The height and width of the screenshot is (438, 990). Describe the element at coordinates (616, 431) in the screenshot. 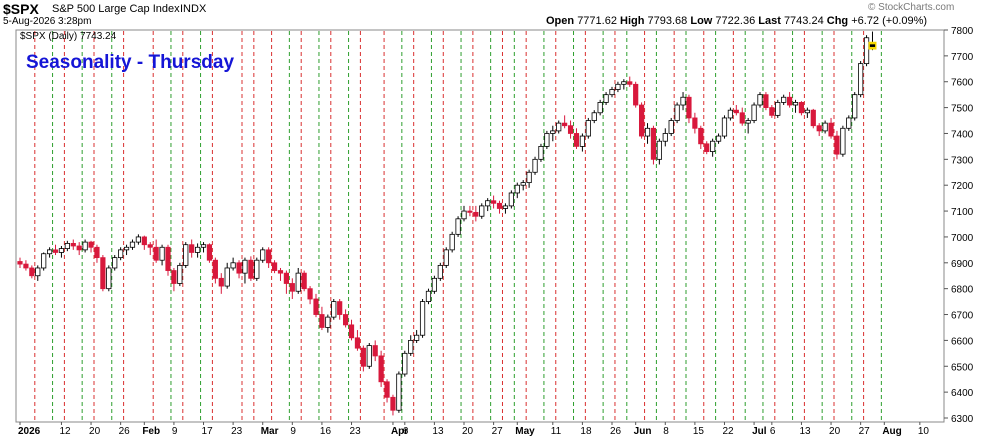

I see `x-tick-label-20: 26` at that location.